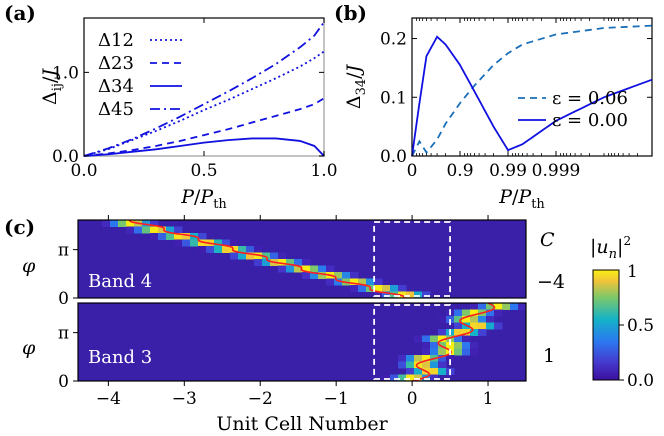 This screenshot has width=664, height=436. Describe the element at coordinates (393, 40) in the screenshot. I see `panel-b-ytick: 0.2` at that location.